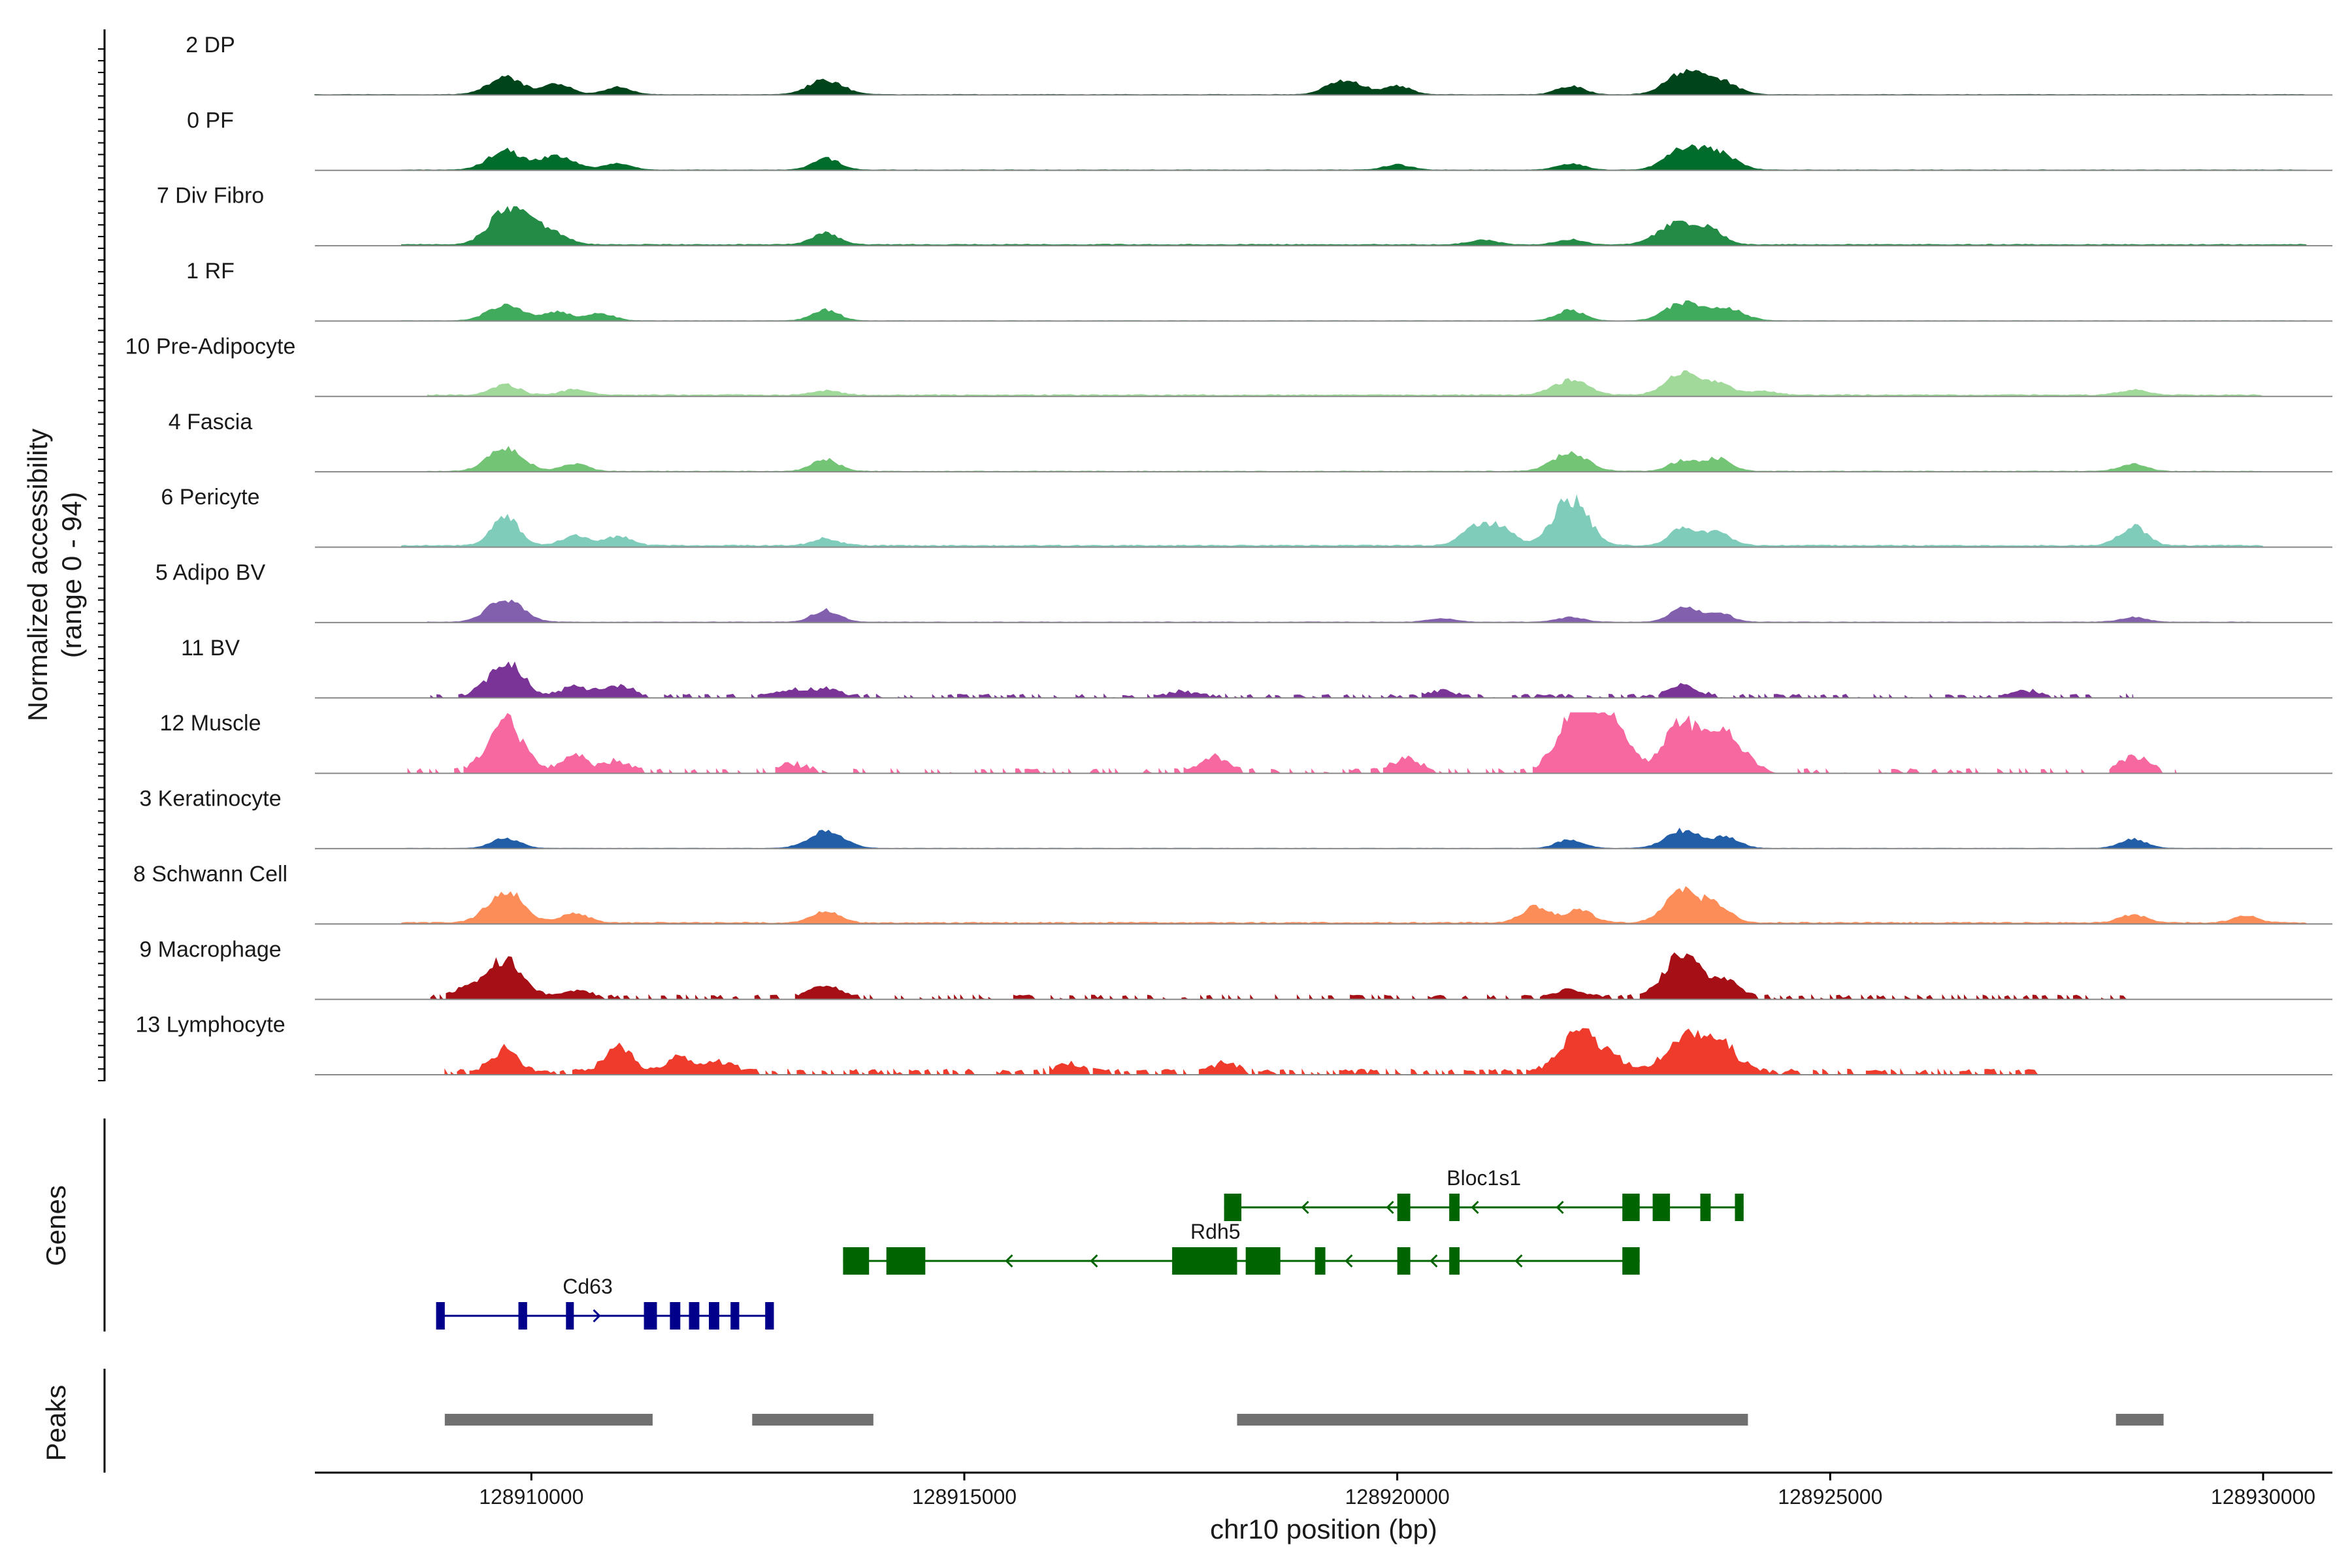 The image size is (2352, 1568). What do you see at coordinates (210, 120) in the screenshot?
I see `track-label: 0 PF` at bounding box center [210, 120].